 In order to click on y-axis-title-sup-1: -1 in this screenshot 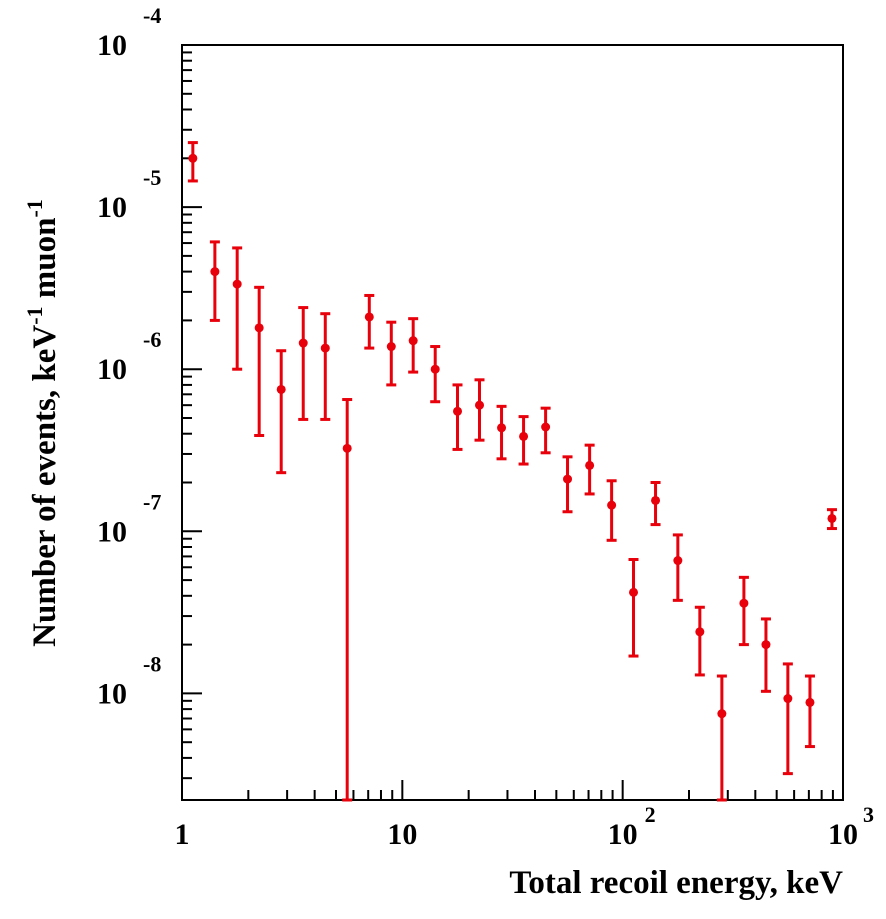, I will do `click(34, 315)`.